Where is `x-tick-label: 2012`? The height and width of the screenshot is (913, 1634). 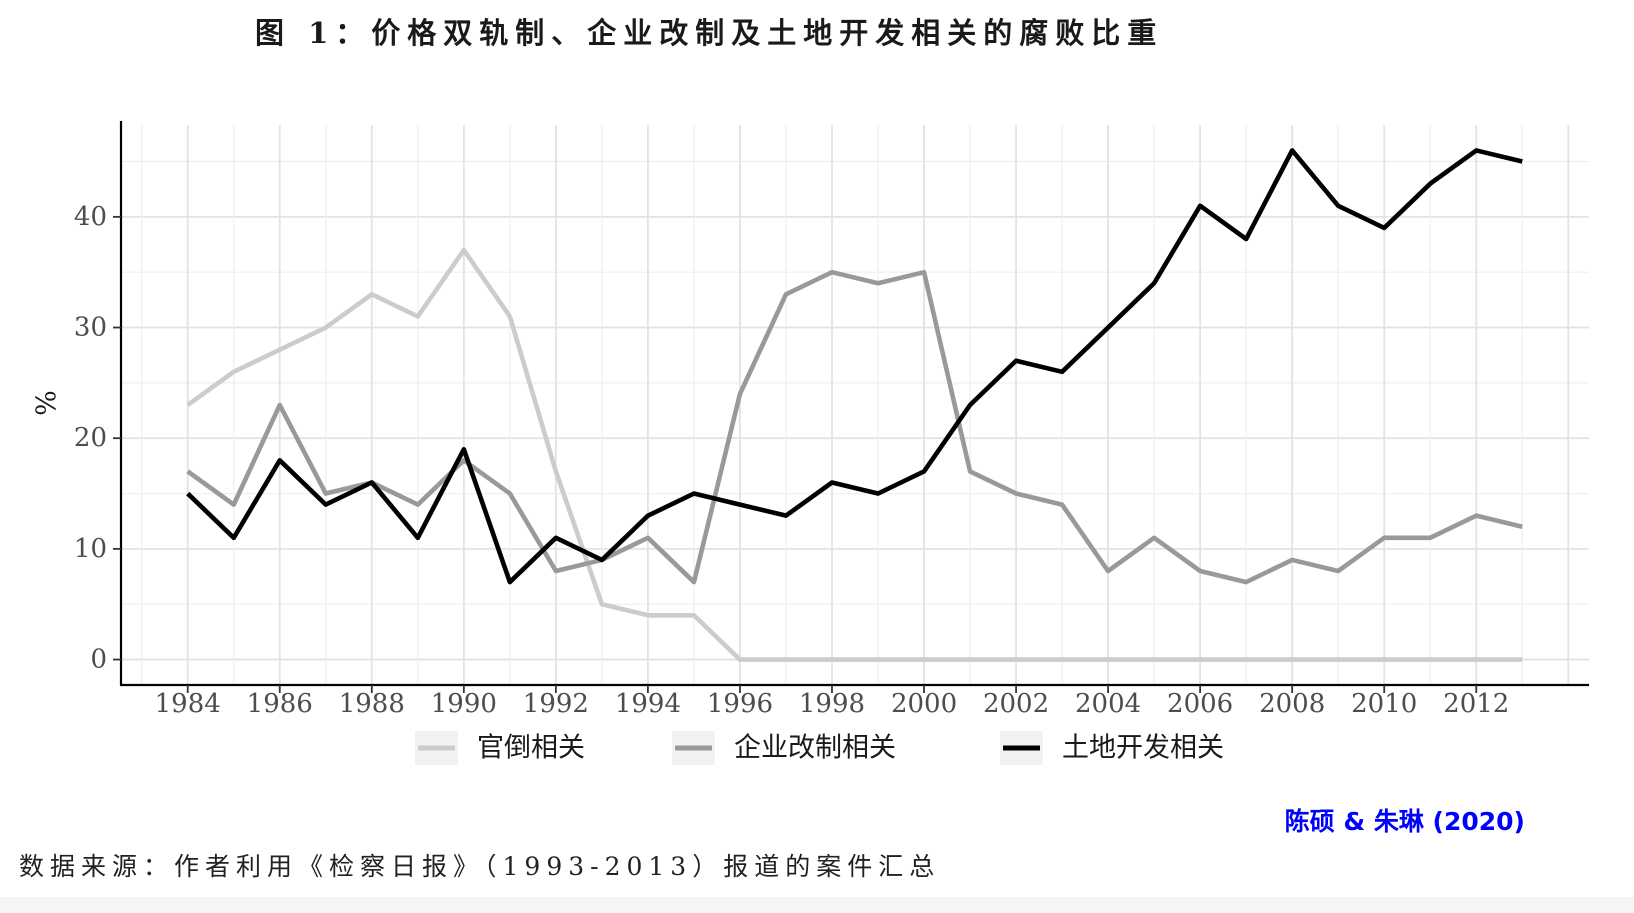 x-tick-label: 2012 is located at coordinates (1476, 704).